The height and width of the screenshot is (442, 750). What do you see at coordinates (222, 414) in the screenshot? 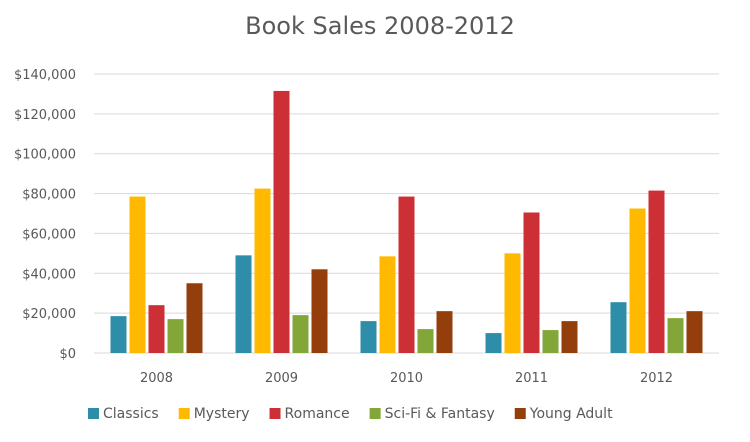
I see `legend-label: Mystery` at bounding box center [222, 414].